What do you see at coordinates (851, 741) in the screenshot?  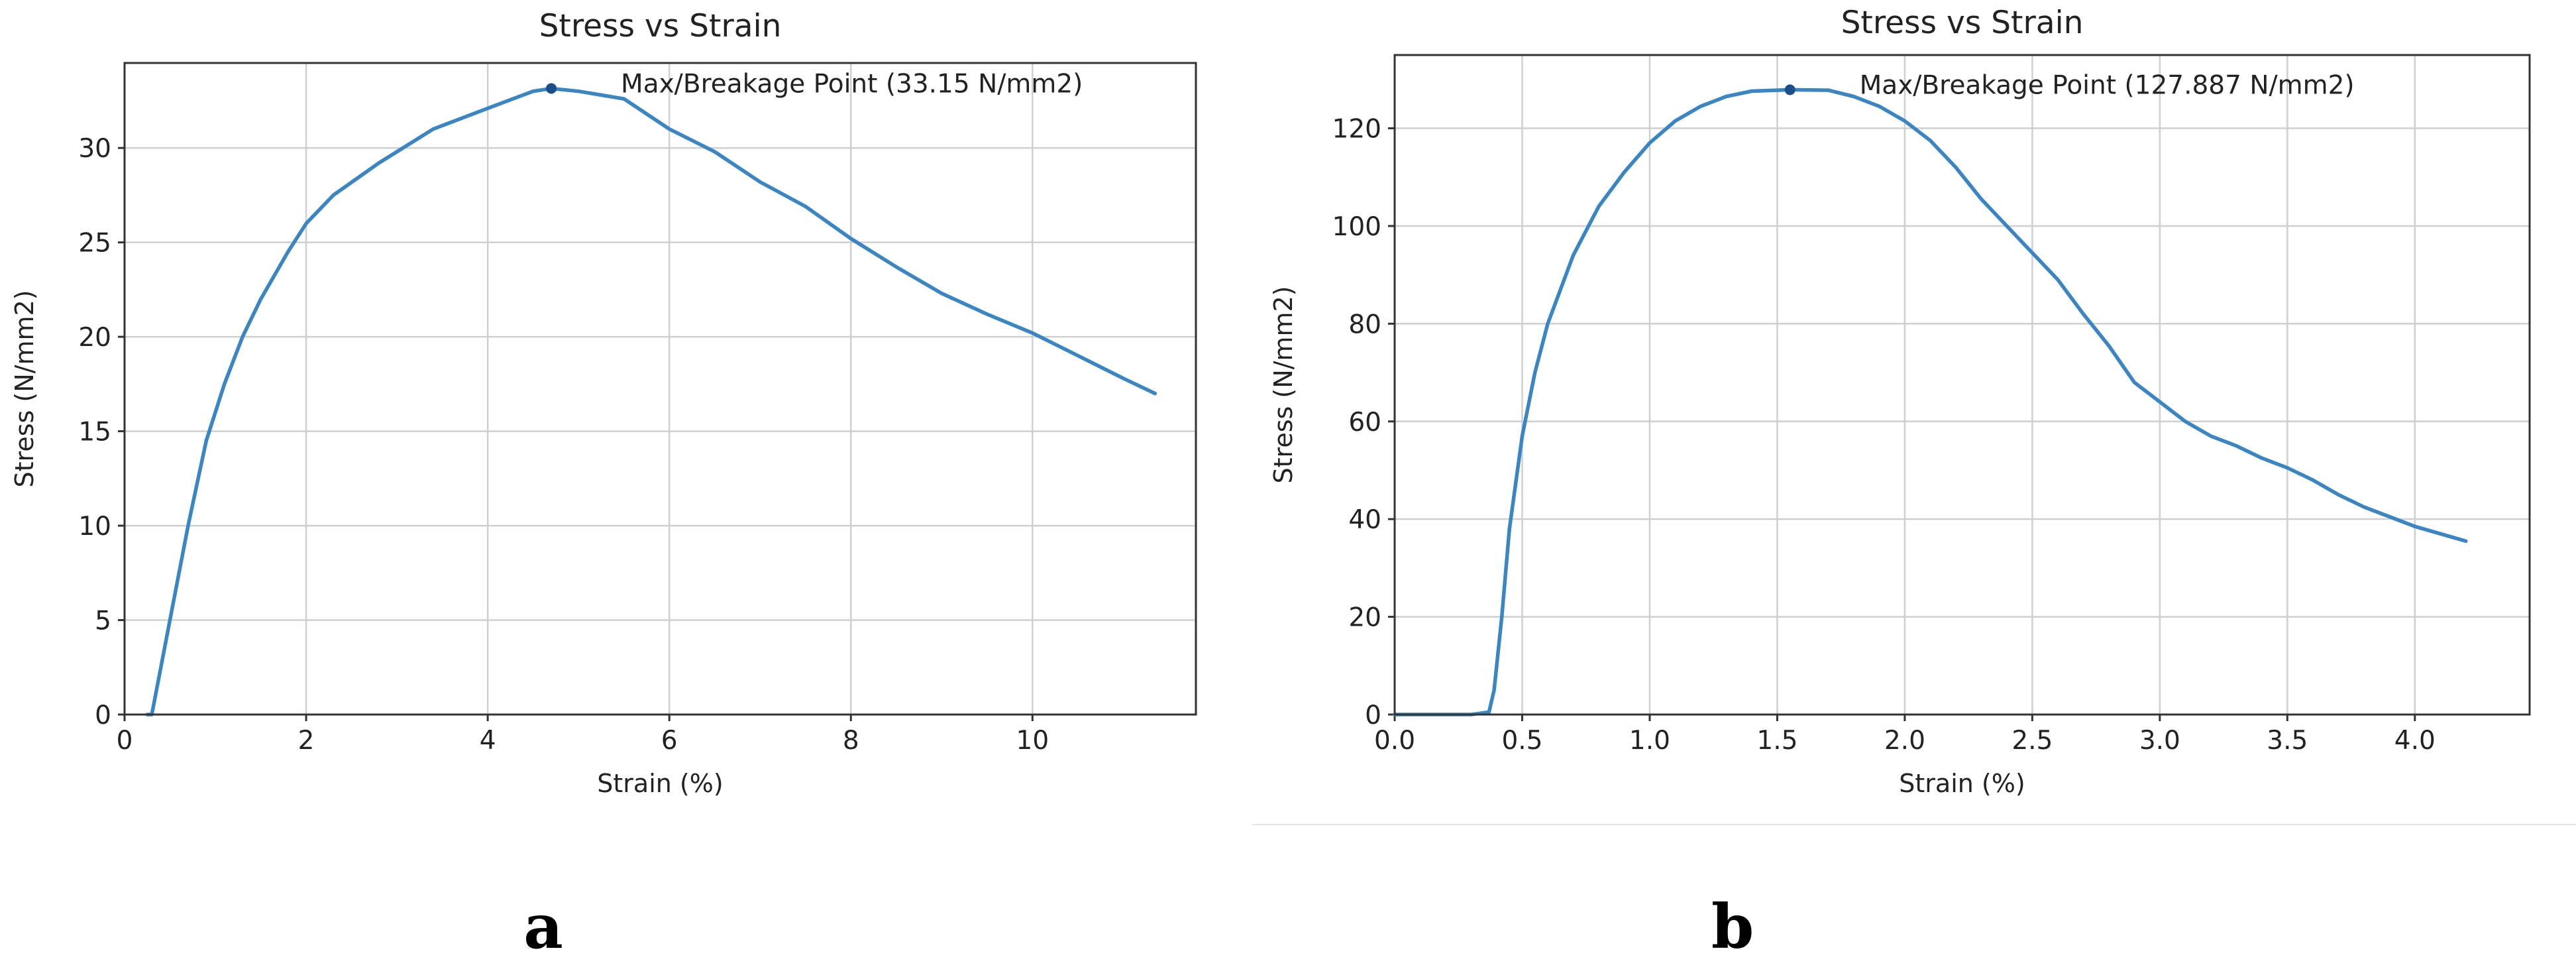 I see `x-tick-label: 8` at bounding box center [851, 741].